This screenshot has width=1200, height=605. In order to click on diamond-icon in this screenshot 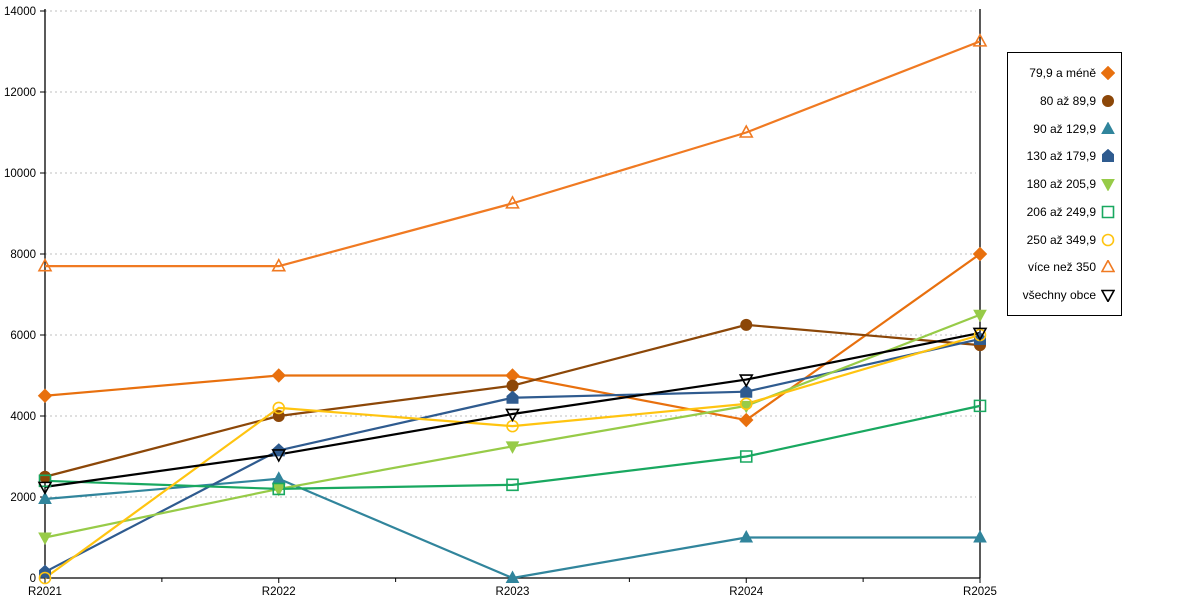, I will do `click(1108, 73)`.